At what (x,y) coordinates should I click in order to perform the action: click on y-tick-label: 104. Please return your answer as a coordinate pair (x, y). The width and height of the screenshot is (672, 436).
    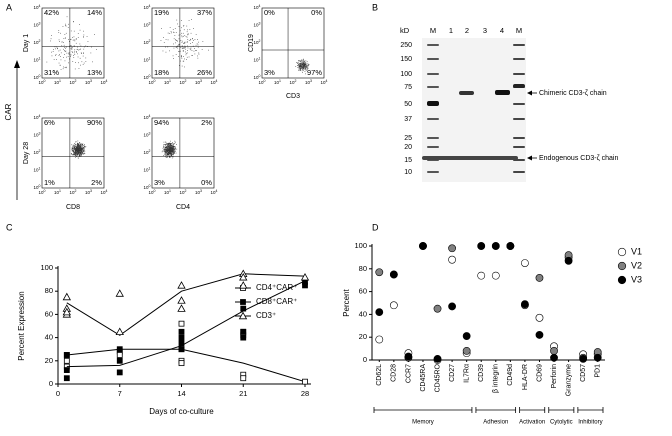
    Looking at the image, I should click on (147, 7).